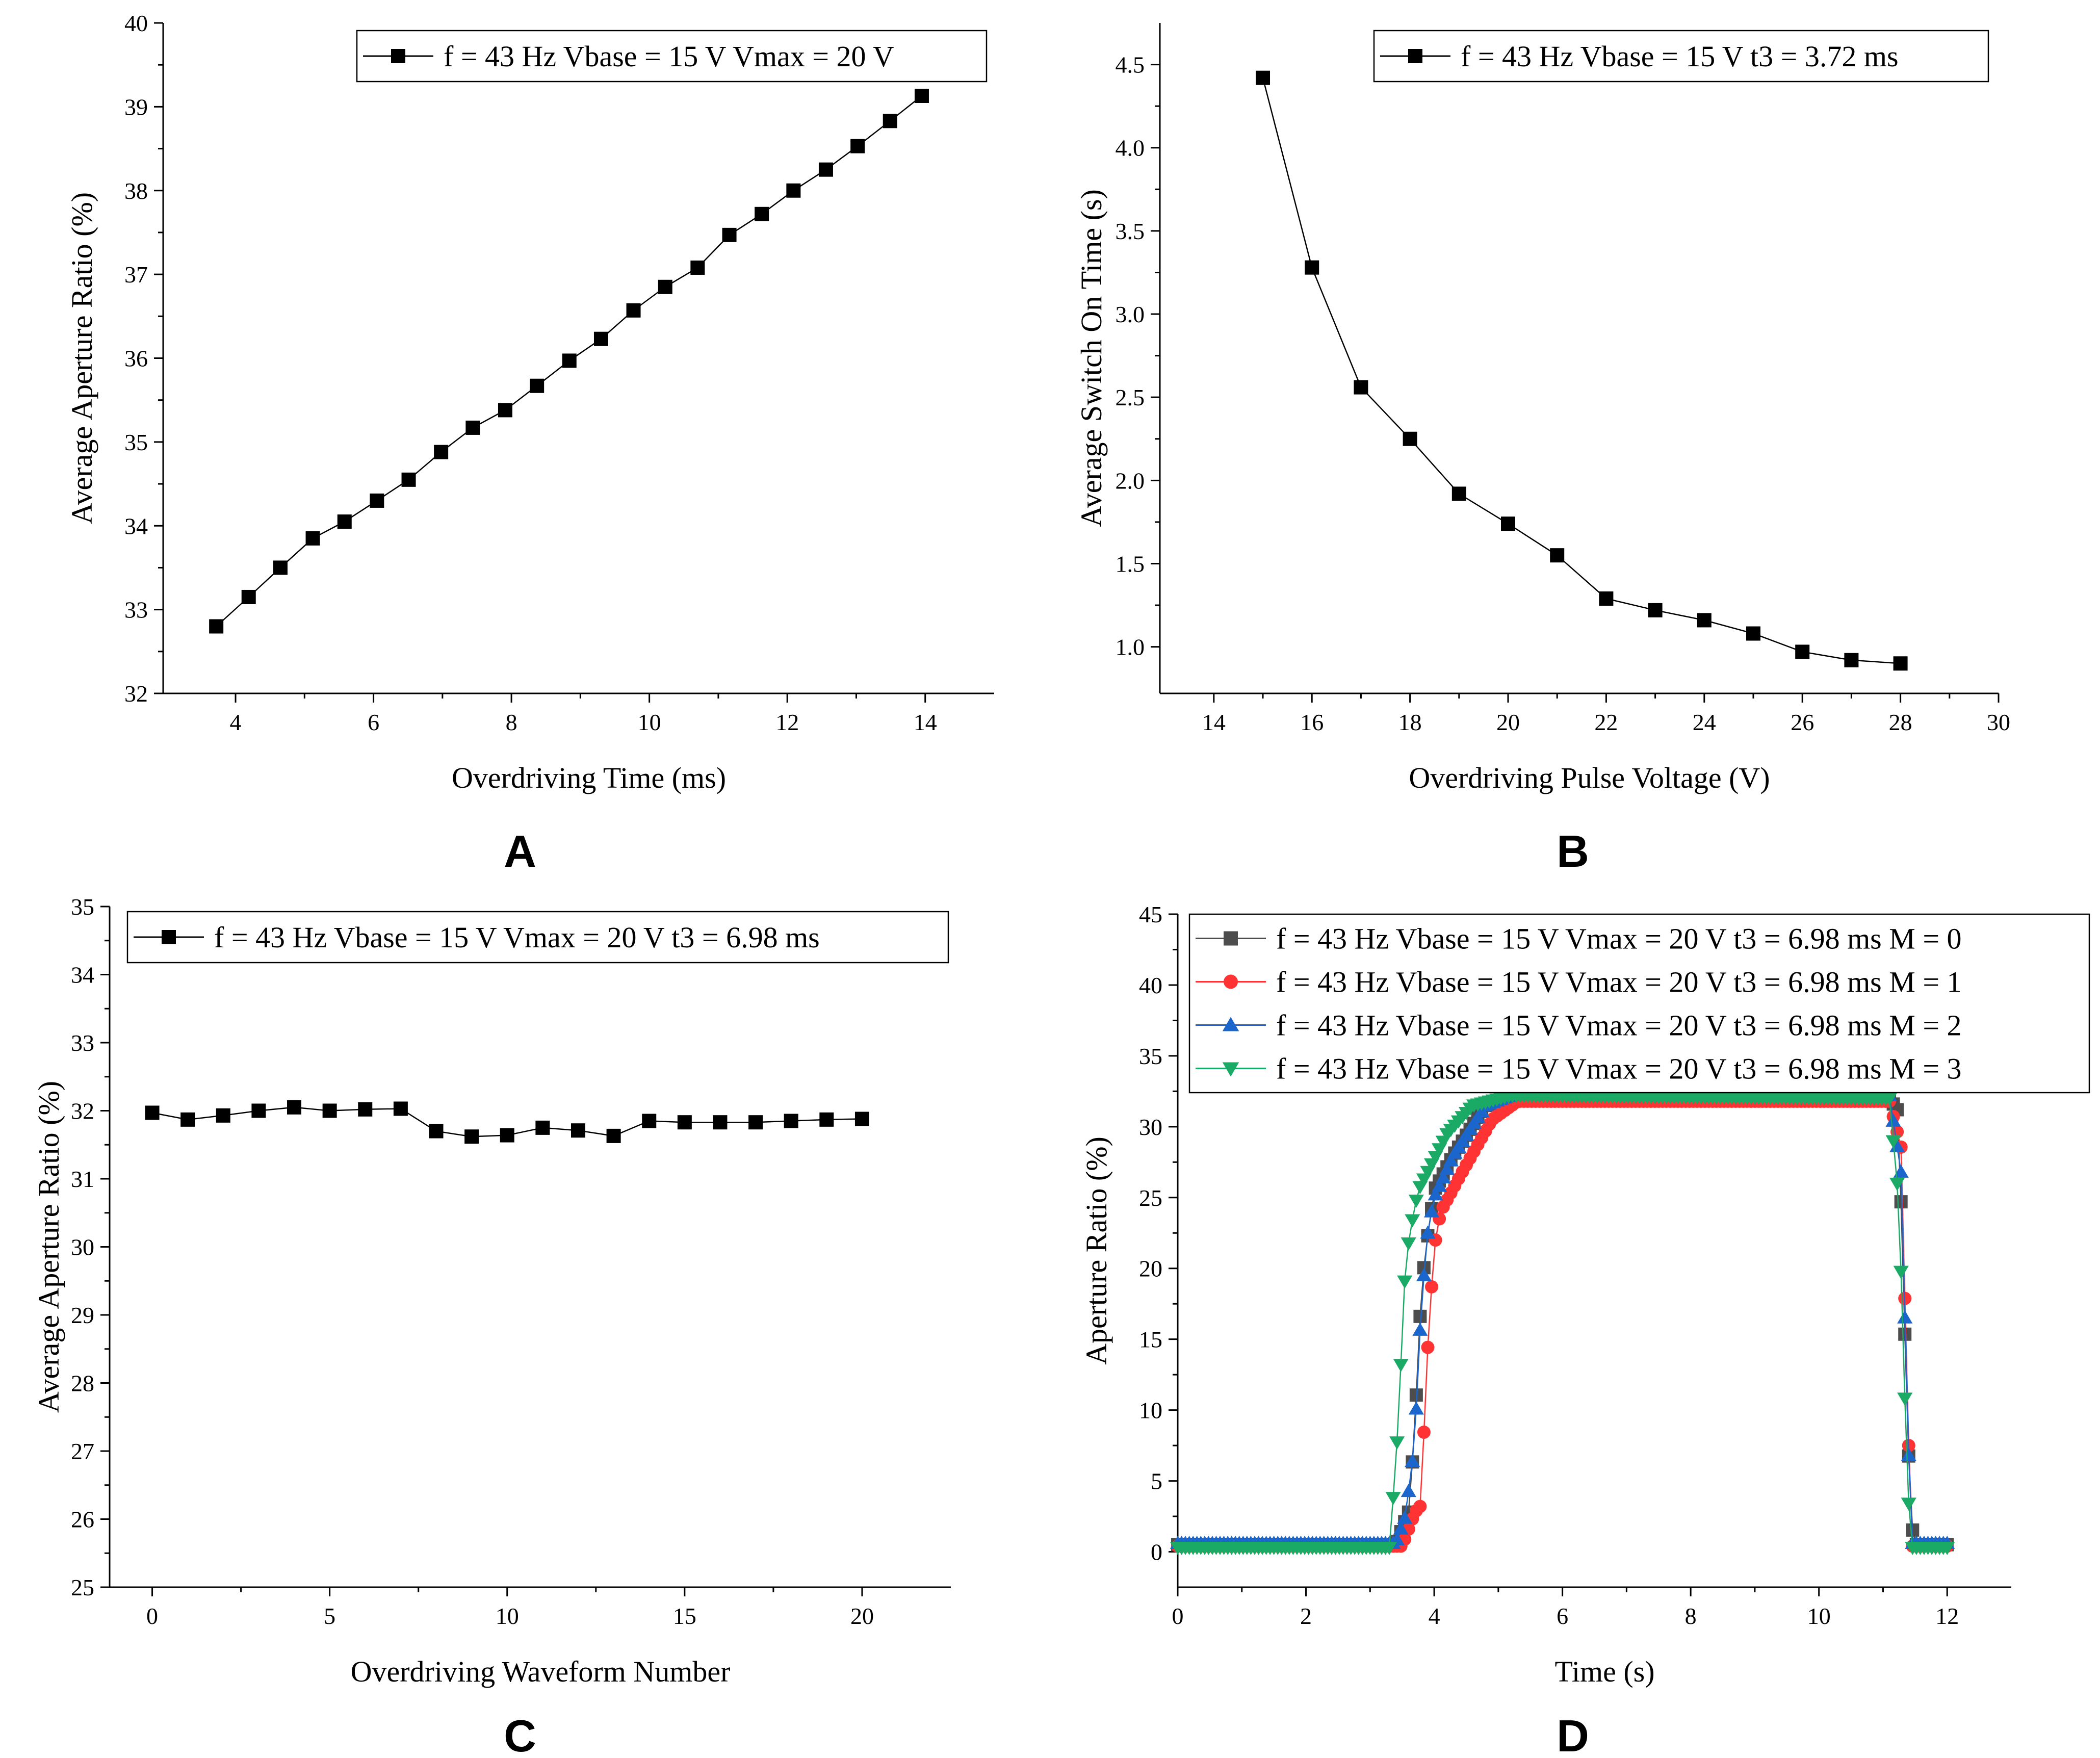 This screenshot has height=1758, width=2100. What do you see at coordinates (82, 1315) in the screenshot?
I see `y-tick-label: 29` at bounding box center [82, 1315].